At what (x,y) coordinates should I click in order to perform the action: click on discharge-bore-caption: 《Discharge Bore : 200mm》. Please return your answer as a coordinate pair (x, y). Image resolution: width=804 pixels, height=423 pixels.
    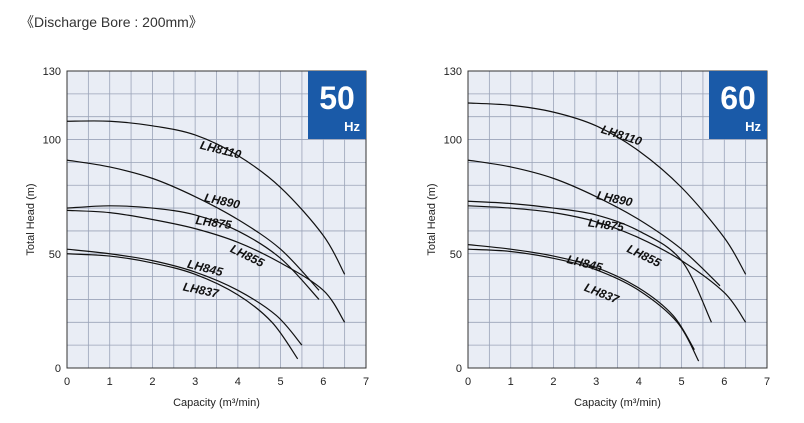
    Looking at the image, I should click on (111, 22).